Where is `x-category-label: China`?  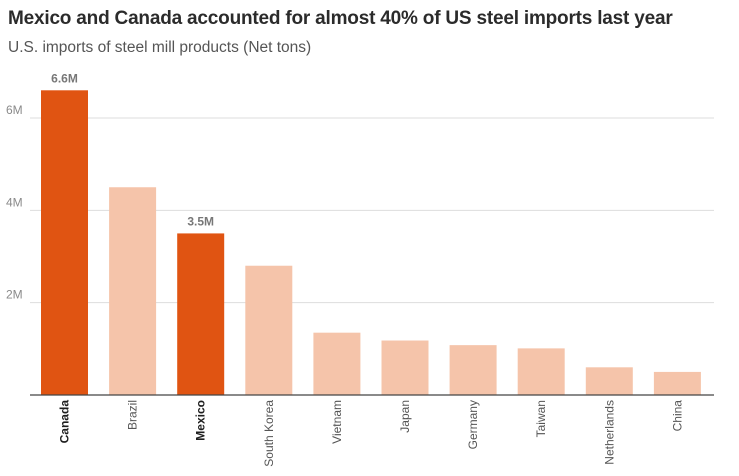 x-category-label: China is located at coordinates (677, 416).